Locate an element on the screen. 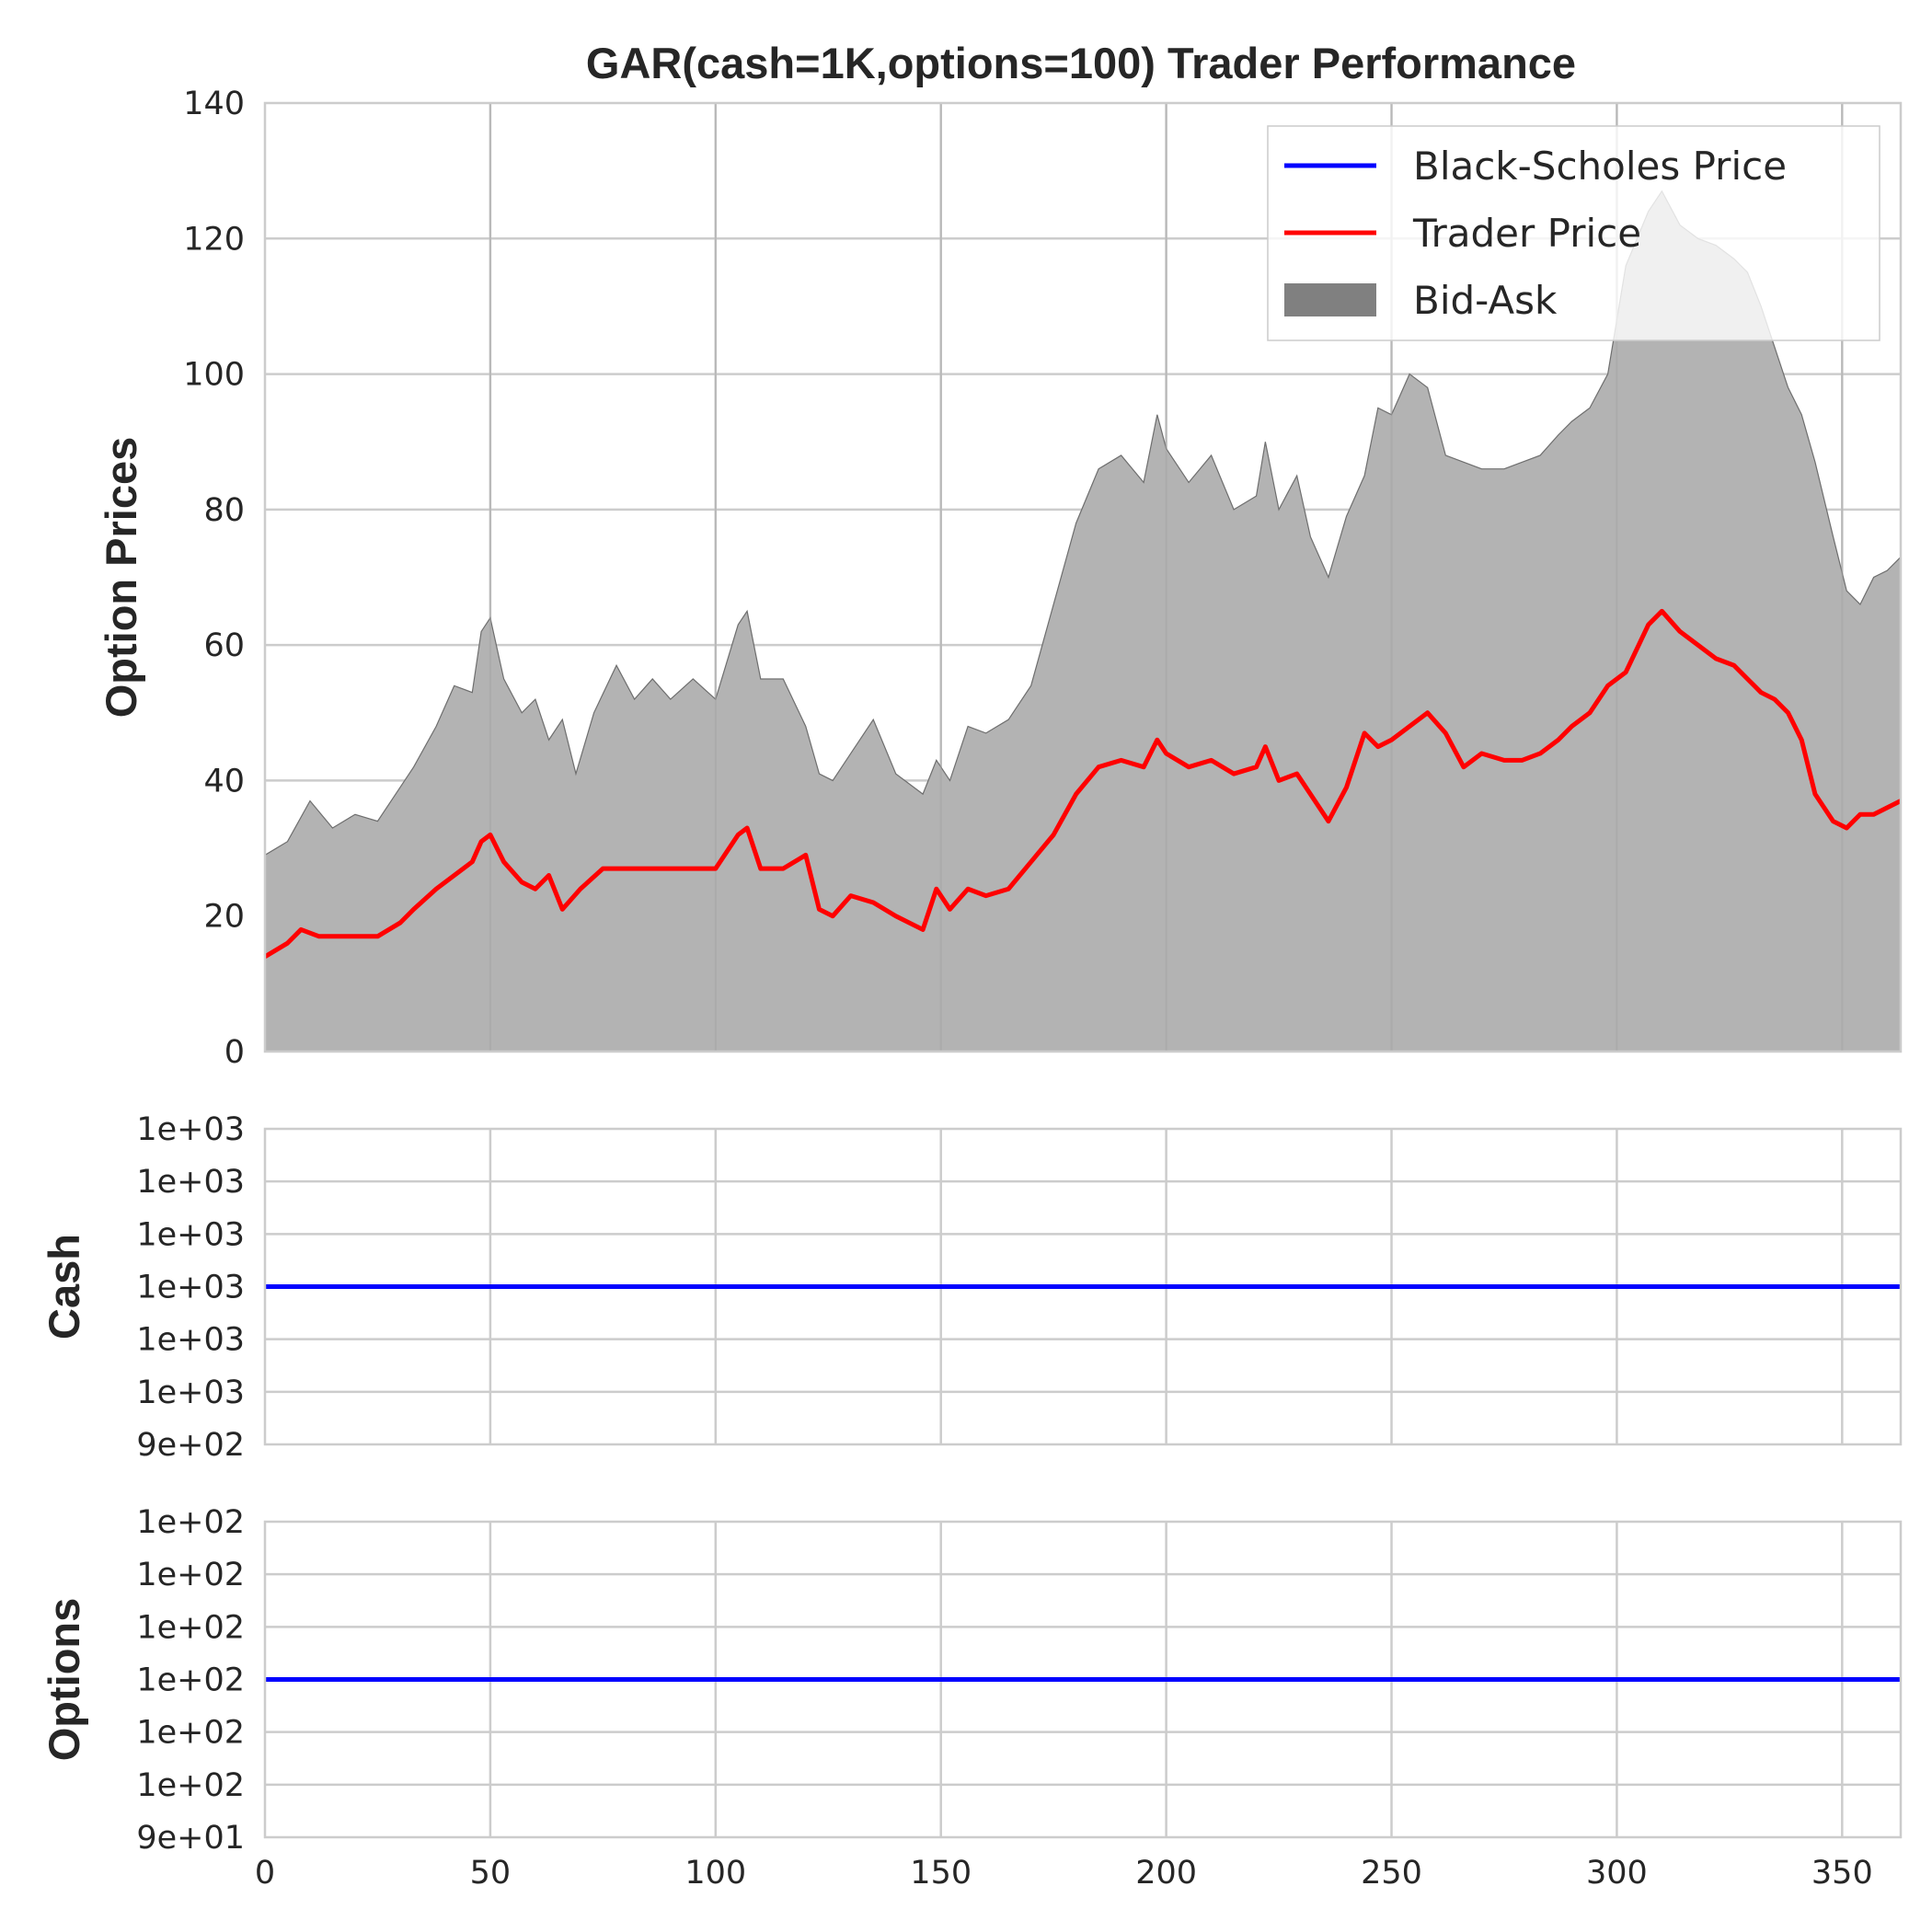 The height and width of the screenshot is (1932, 1932). y-tick-label: 80 is located at coordinates (224, 510).